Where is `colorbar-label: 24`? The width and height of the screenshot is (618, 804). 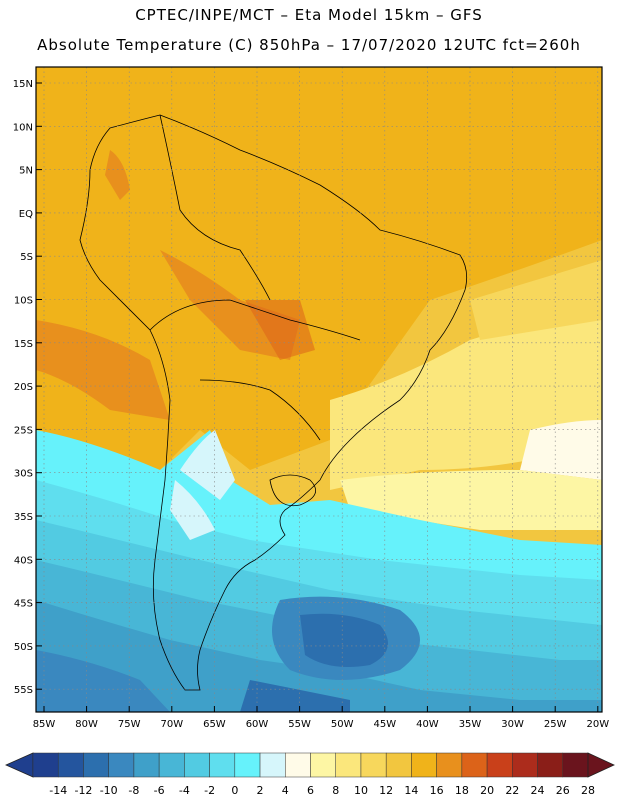 colorbar-label: 24 is located at coordinates (538, 790).